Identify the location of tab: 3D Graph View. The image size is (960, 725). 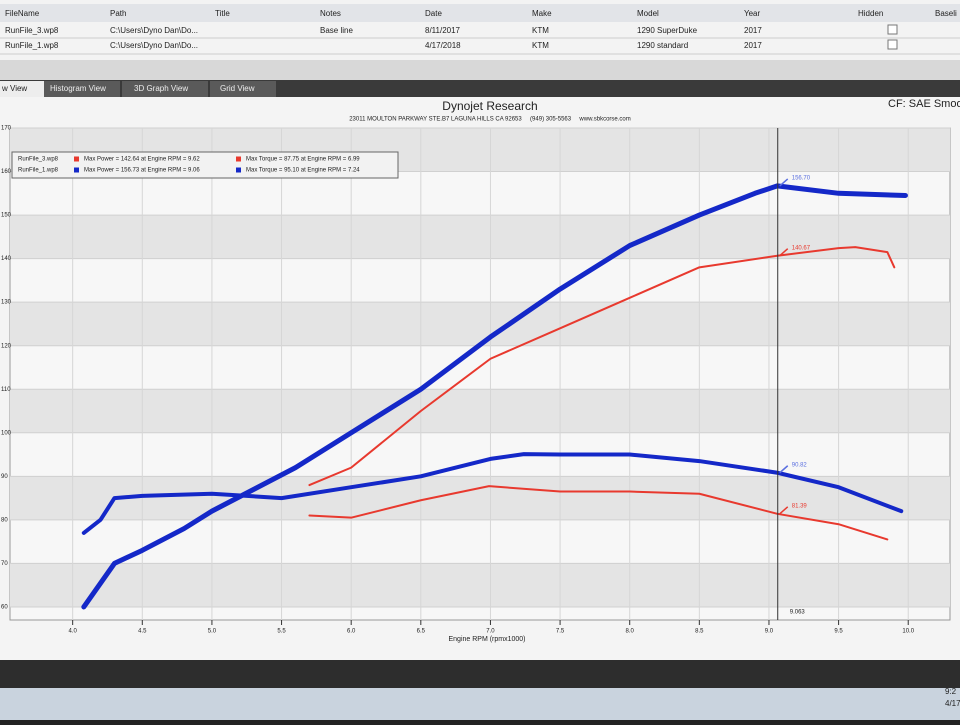
(161, 88).